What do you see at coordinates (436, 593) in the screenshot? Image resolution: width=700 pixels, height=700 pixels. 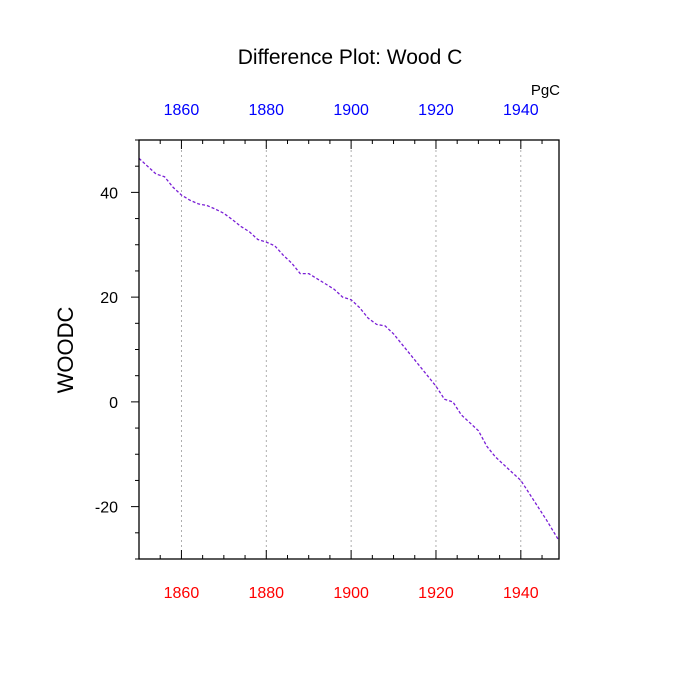 I see `x-tick-label-bottom: 1920` at bounding box center [436, 593].